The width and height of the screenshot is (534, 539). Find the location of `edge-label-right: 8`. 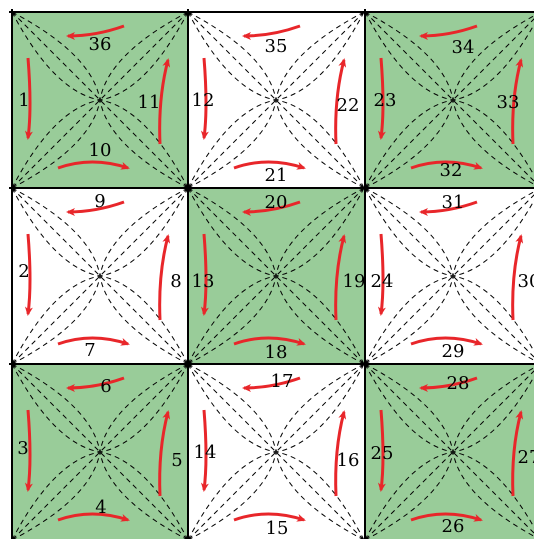

edge-label-right: 8 is located at coordinates (175, 281).